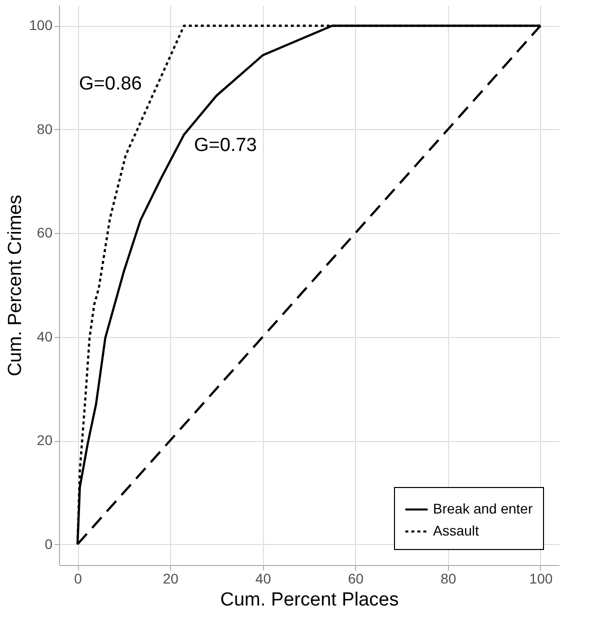 The width and height of the screenshot is (606, 637). What do you see at coordinates (356, 578) in the screenshot?
I see `x-tick-label: 60` at bounding box center [356, 578].